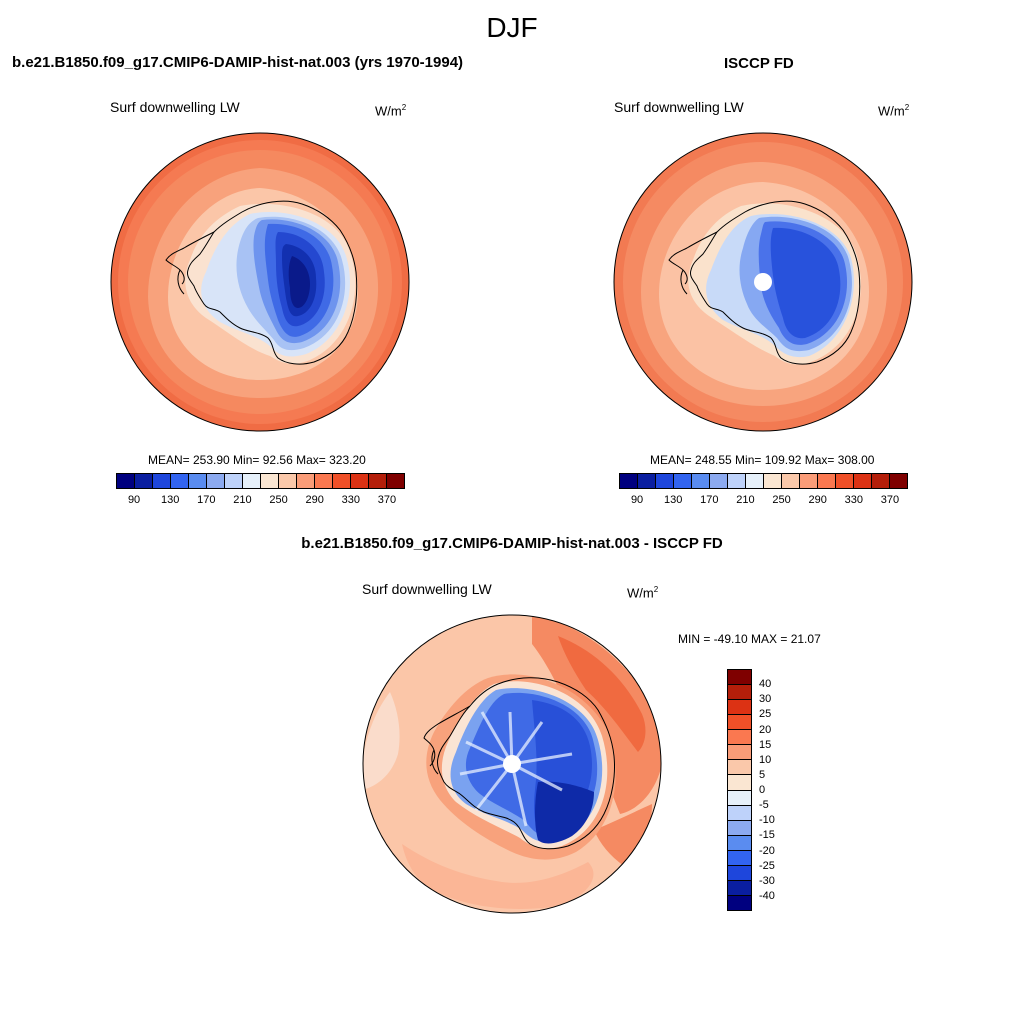 The image size is (1024, 1024). Describe the element at coordinates (391, 111) in the screenshot. I see `panel-model-units: W/m2` at that location.